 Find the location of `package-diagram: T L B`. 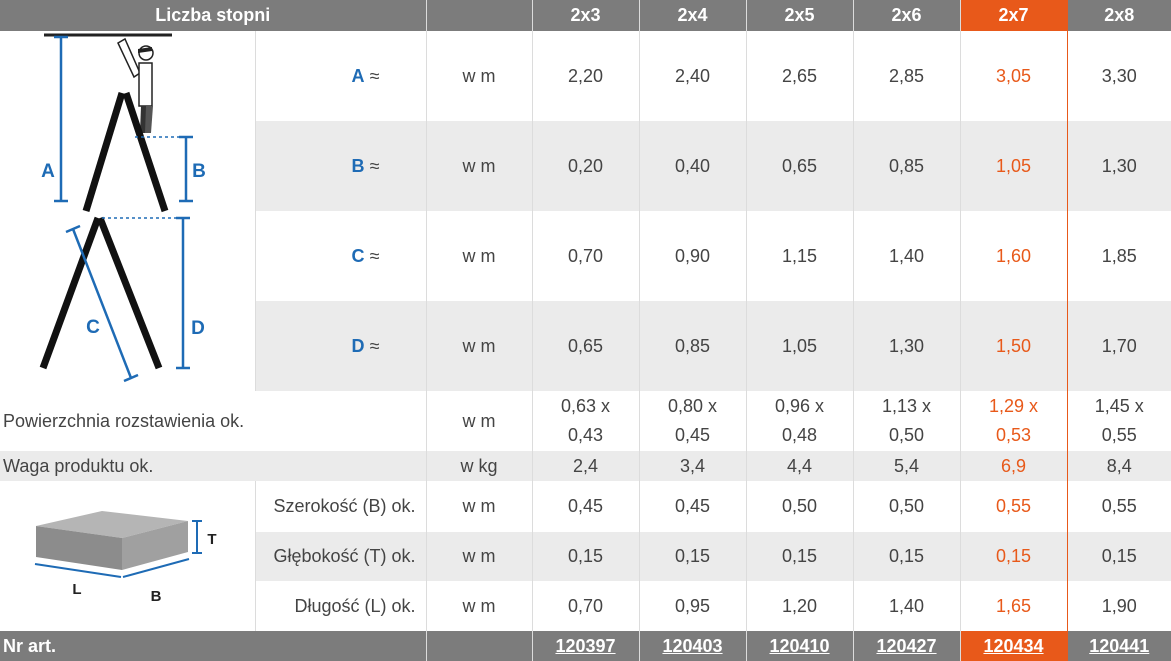

package-diagram: T L B is located at coordinates (128, 556).